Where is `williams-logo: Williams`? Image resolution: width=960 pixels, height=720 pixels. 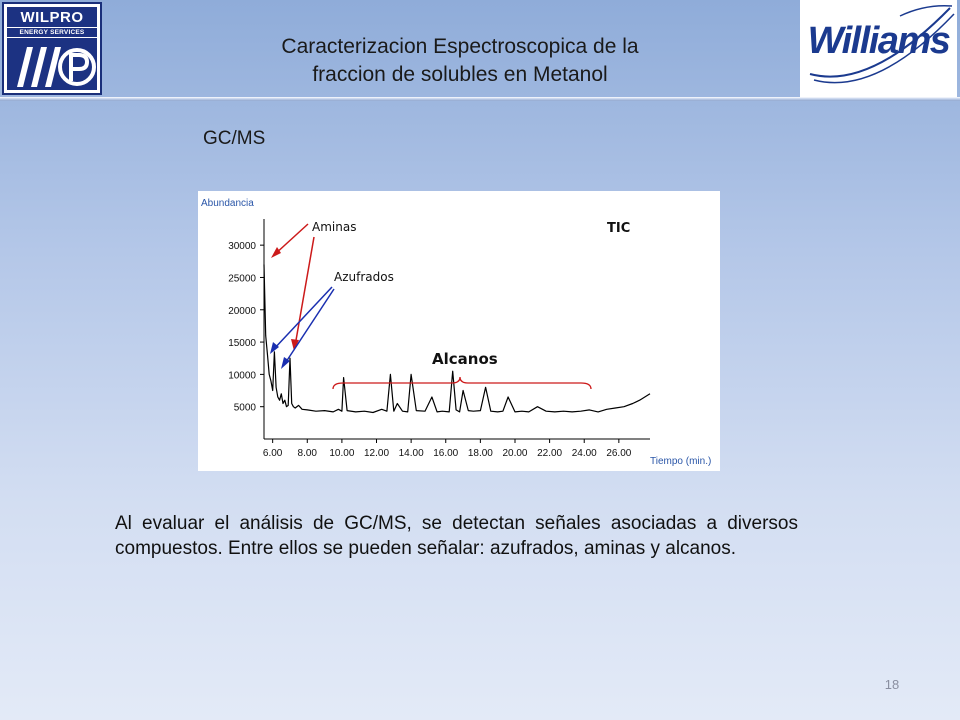 williams-logo: Williams is located at coordinates (878, 48).